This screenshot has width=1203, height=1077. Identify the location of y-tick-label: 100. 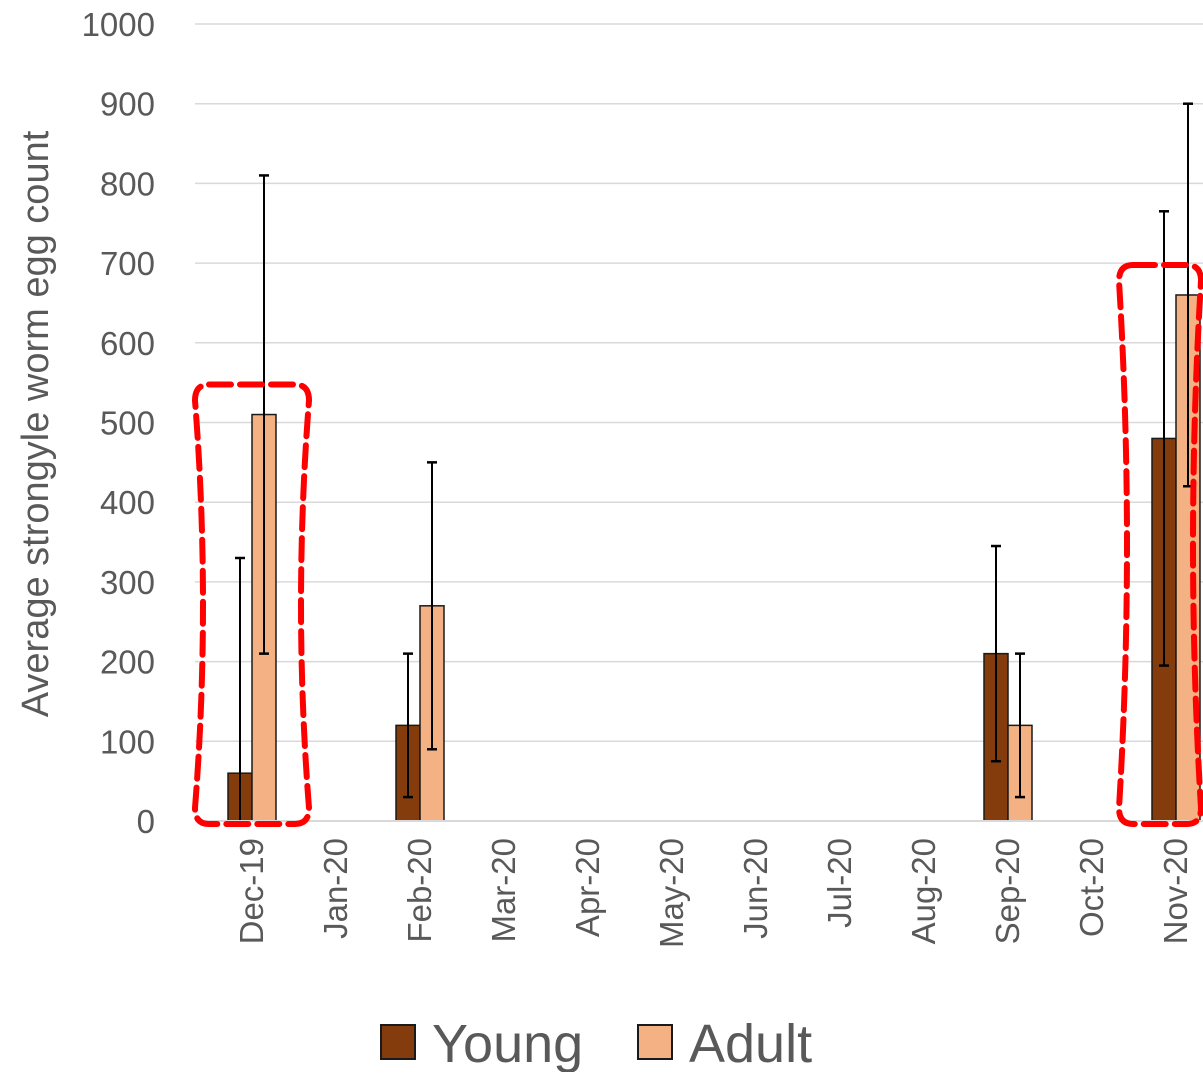
(127, 741).